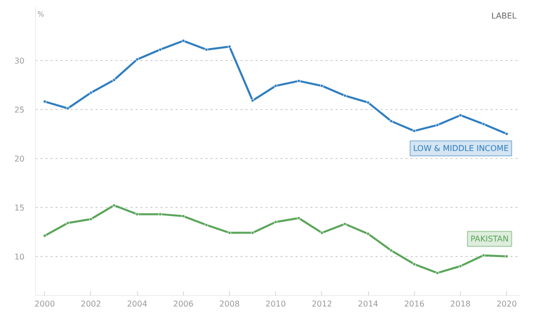  I want to click on x-tick-label: 2010, so click(276, 304).